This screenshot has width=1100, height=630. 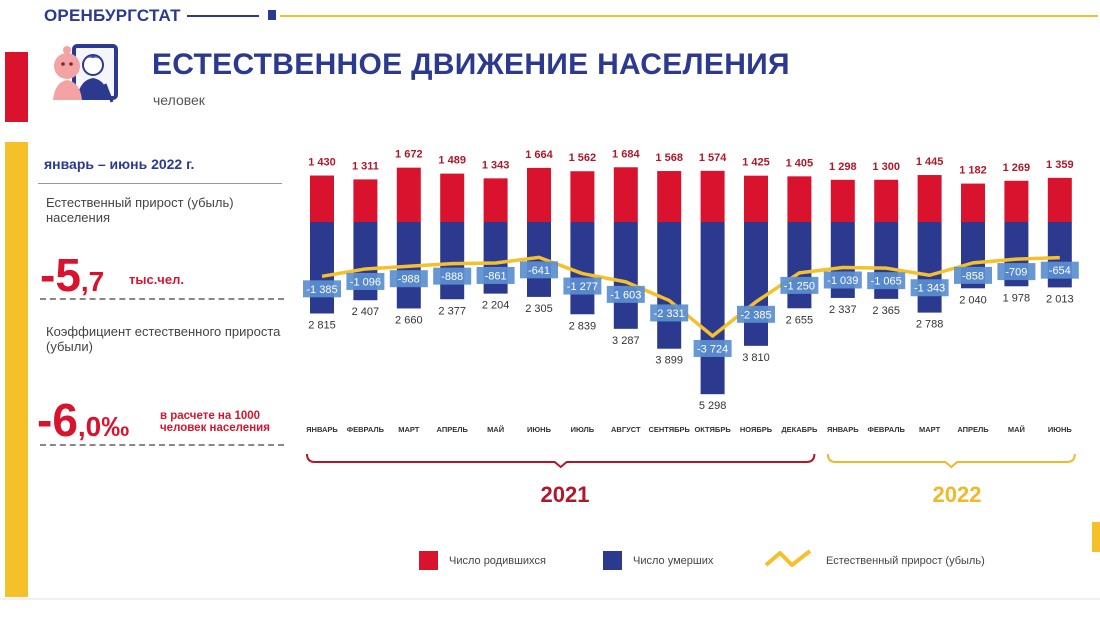 What do you see at coordinates (60, 275) in the screenshot?
I see `natural-growth-int: -5` at bounding box center [60, 275].